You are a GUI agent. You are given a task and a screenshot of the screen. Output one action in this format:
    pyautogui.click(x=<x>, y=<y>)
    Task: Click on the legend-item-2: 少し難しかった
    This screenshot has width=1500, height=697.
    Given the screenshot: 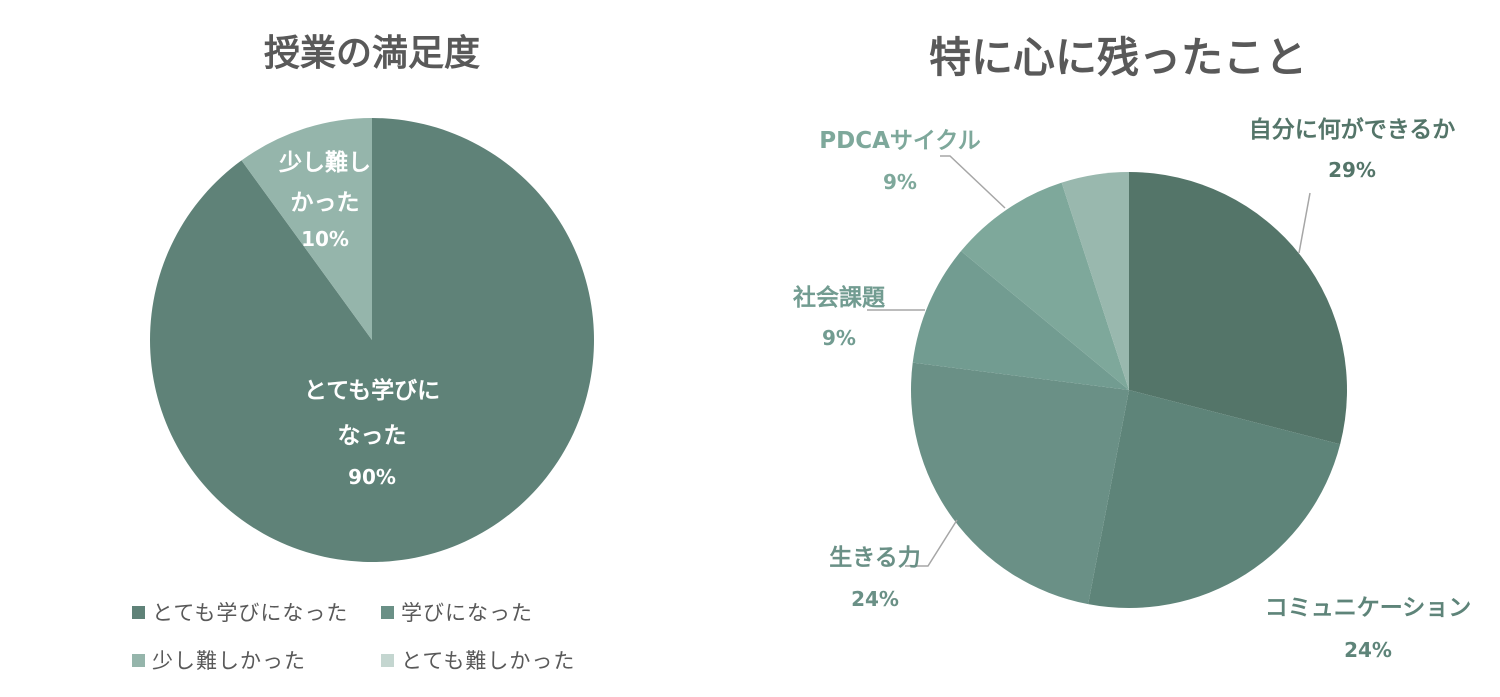 What is the action you would take?
    pyautogui.click(x=219, y=661)
    